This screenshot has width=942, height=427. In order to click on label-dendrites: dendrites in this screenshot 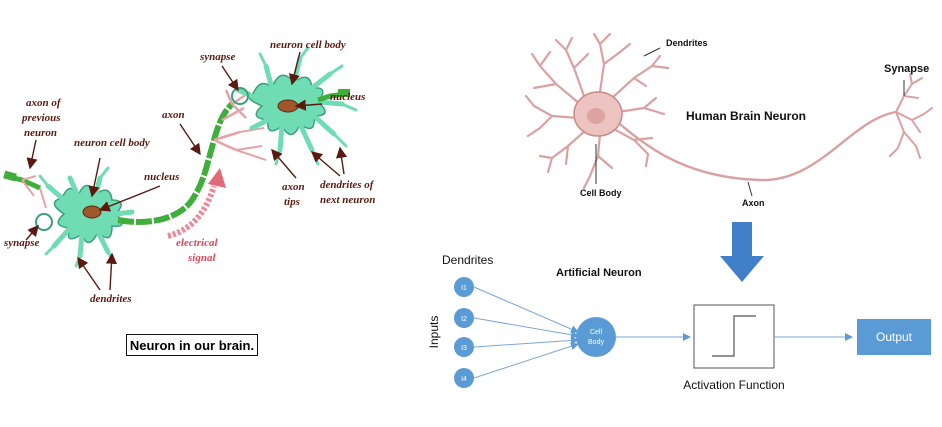, I will do `click(111, 299)`.